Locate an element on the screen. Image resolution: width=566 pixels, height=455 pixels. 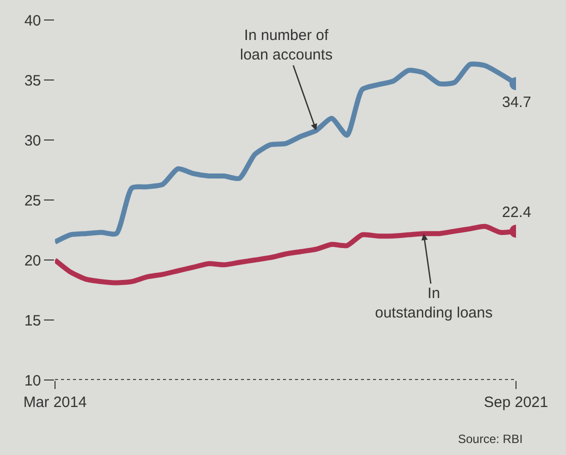
y-tick-label: 10 is located at coordinates (32, 381).